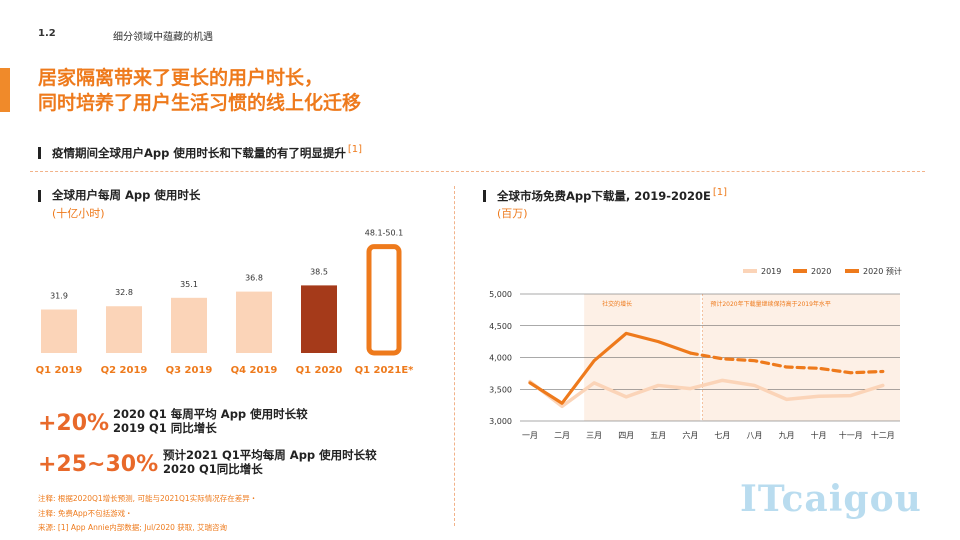 Image resolution: width=960 pixels, height=540 pixels. Describe the element at coordinates (189, 370) in the screenshot. I see `bar-category-label: Q3 2019` at that location.